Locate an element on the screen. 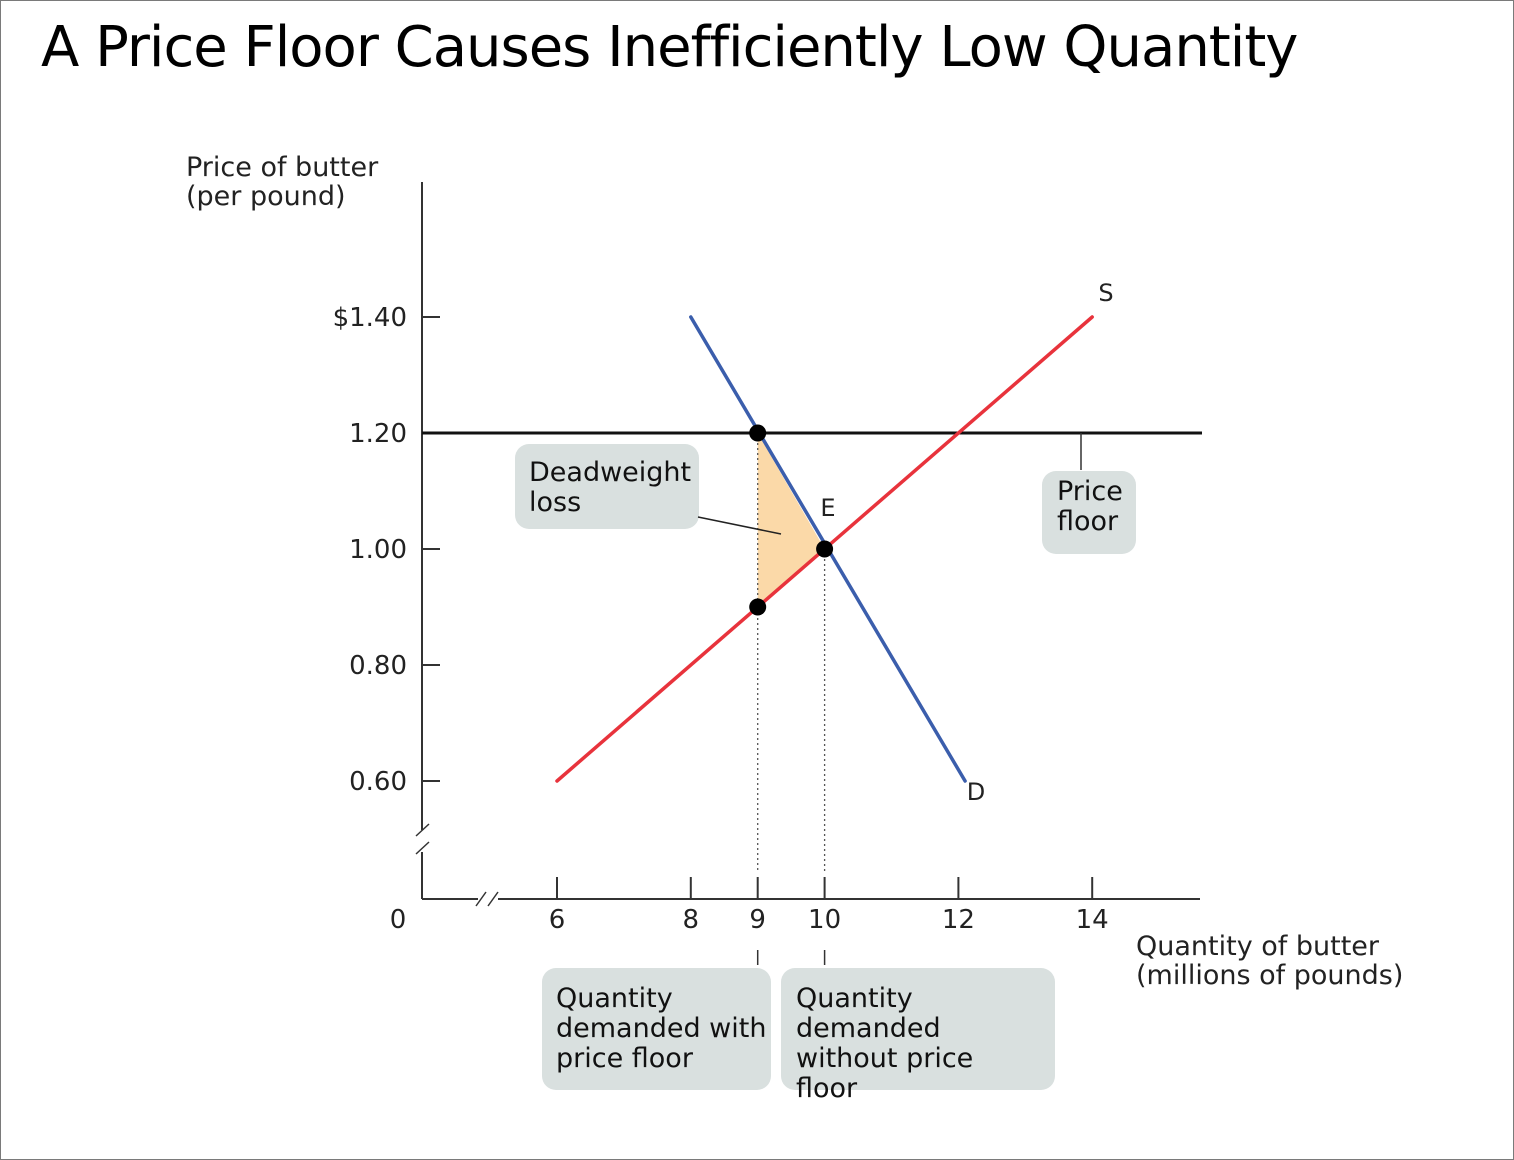  demand-curve-label: D is located at coordinates (976, 792).